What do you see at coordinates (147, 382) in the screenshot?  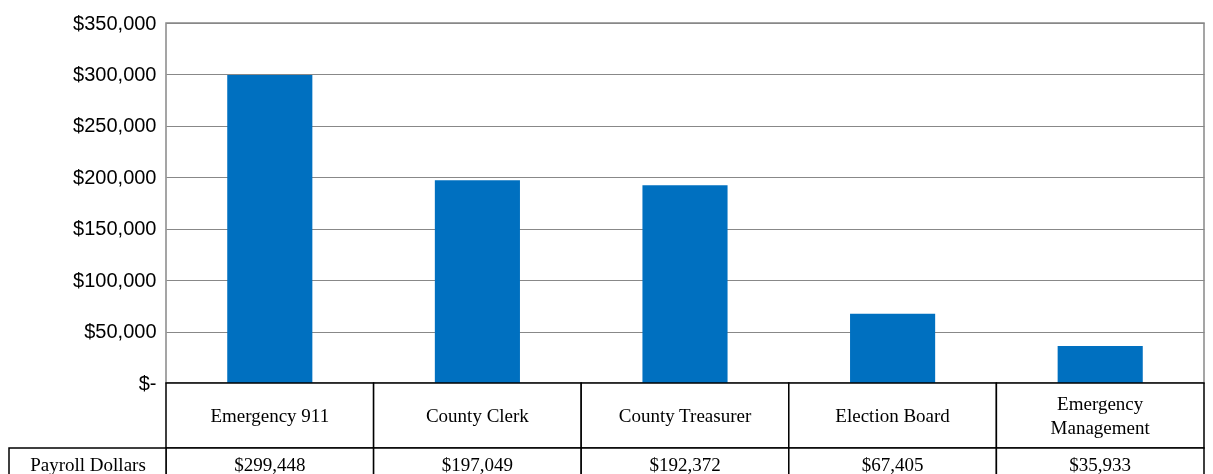 I see `y-tick-label: $-` at bounding box center [147, 382].